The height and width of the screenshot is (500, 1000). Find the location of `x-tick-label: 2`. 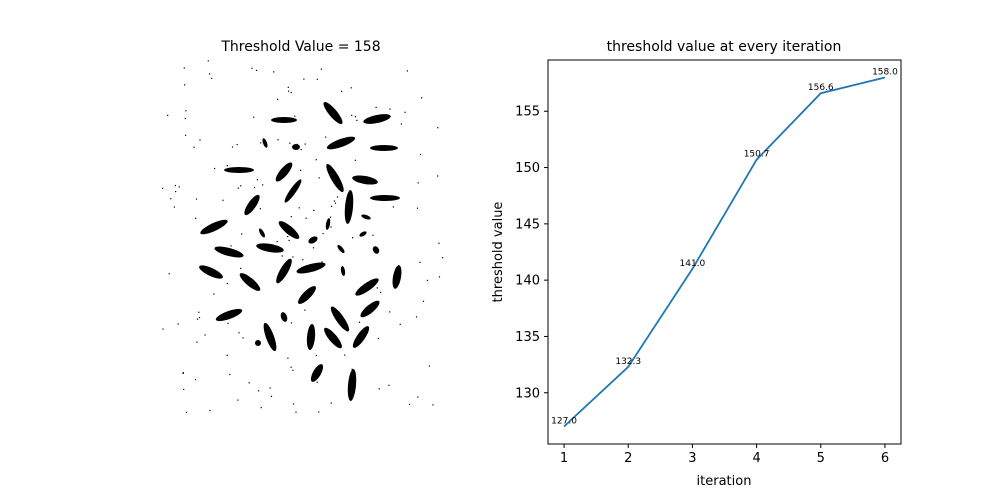

x-tick-label: 2 is located at coordinates (628, 458).